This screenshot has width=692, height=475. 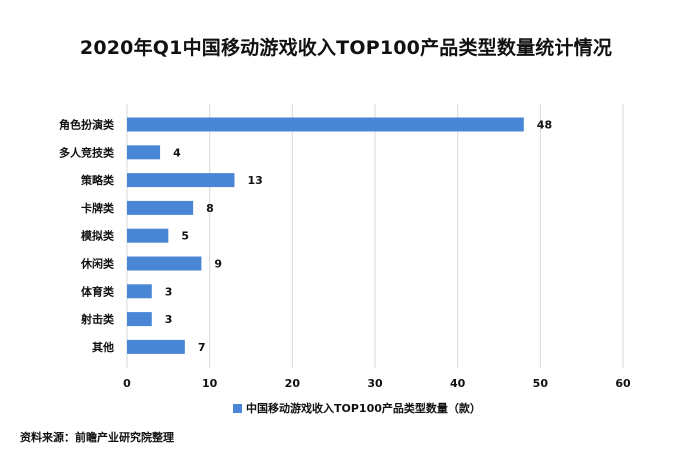 I want to click on data-label: 7, so click(x=202, y=347).